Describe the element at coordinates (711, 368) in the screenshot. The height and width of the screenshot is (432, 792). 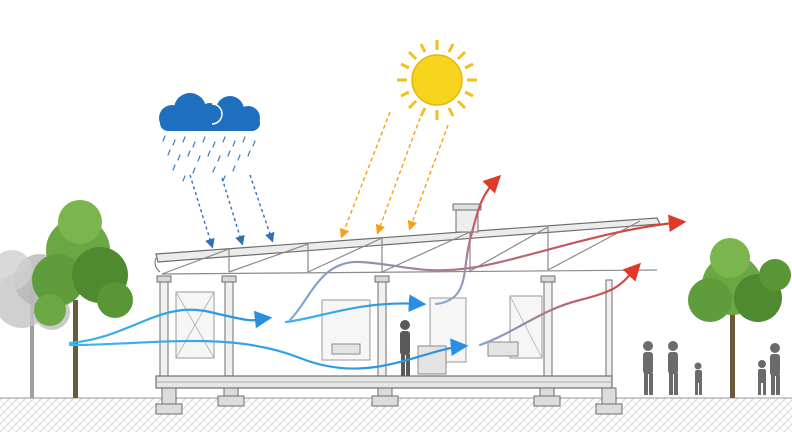
I see `people-group` at that location.